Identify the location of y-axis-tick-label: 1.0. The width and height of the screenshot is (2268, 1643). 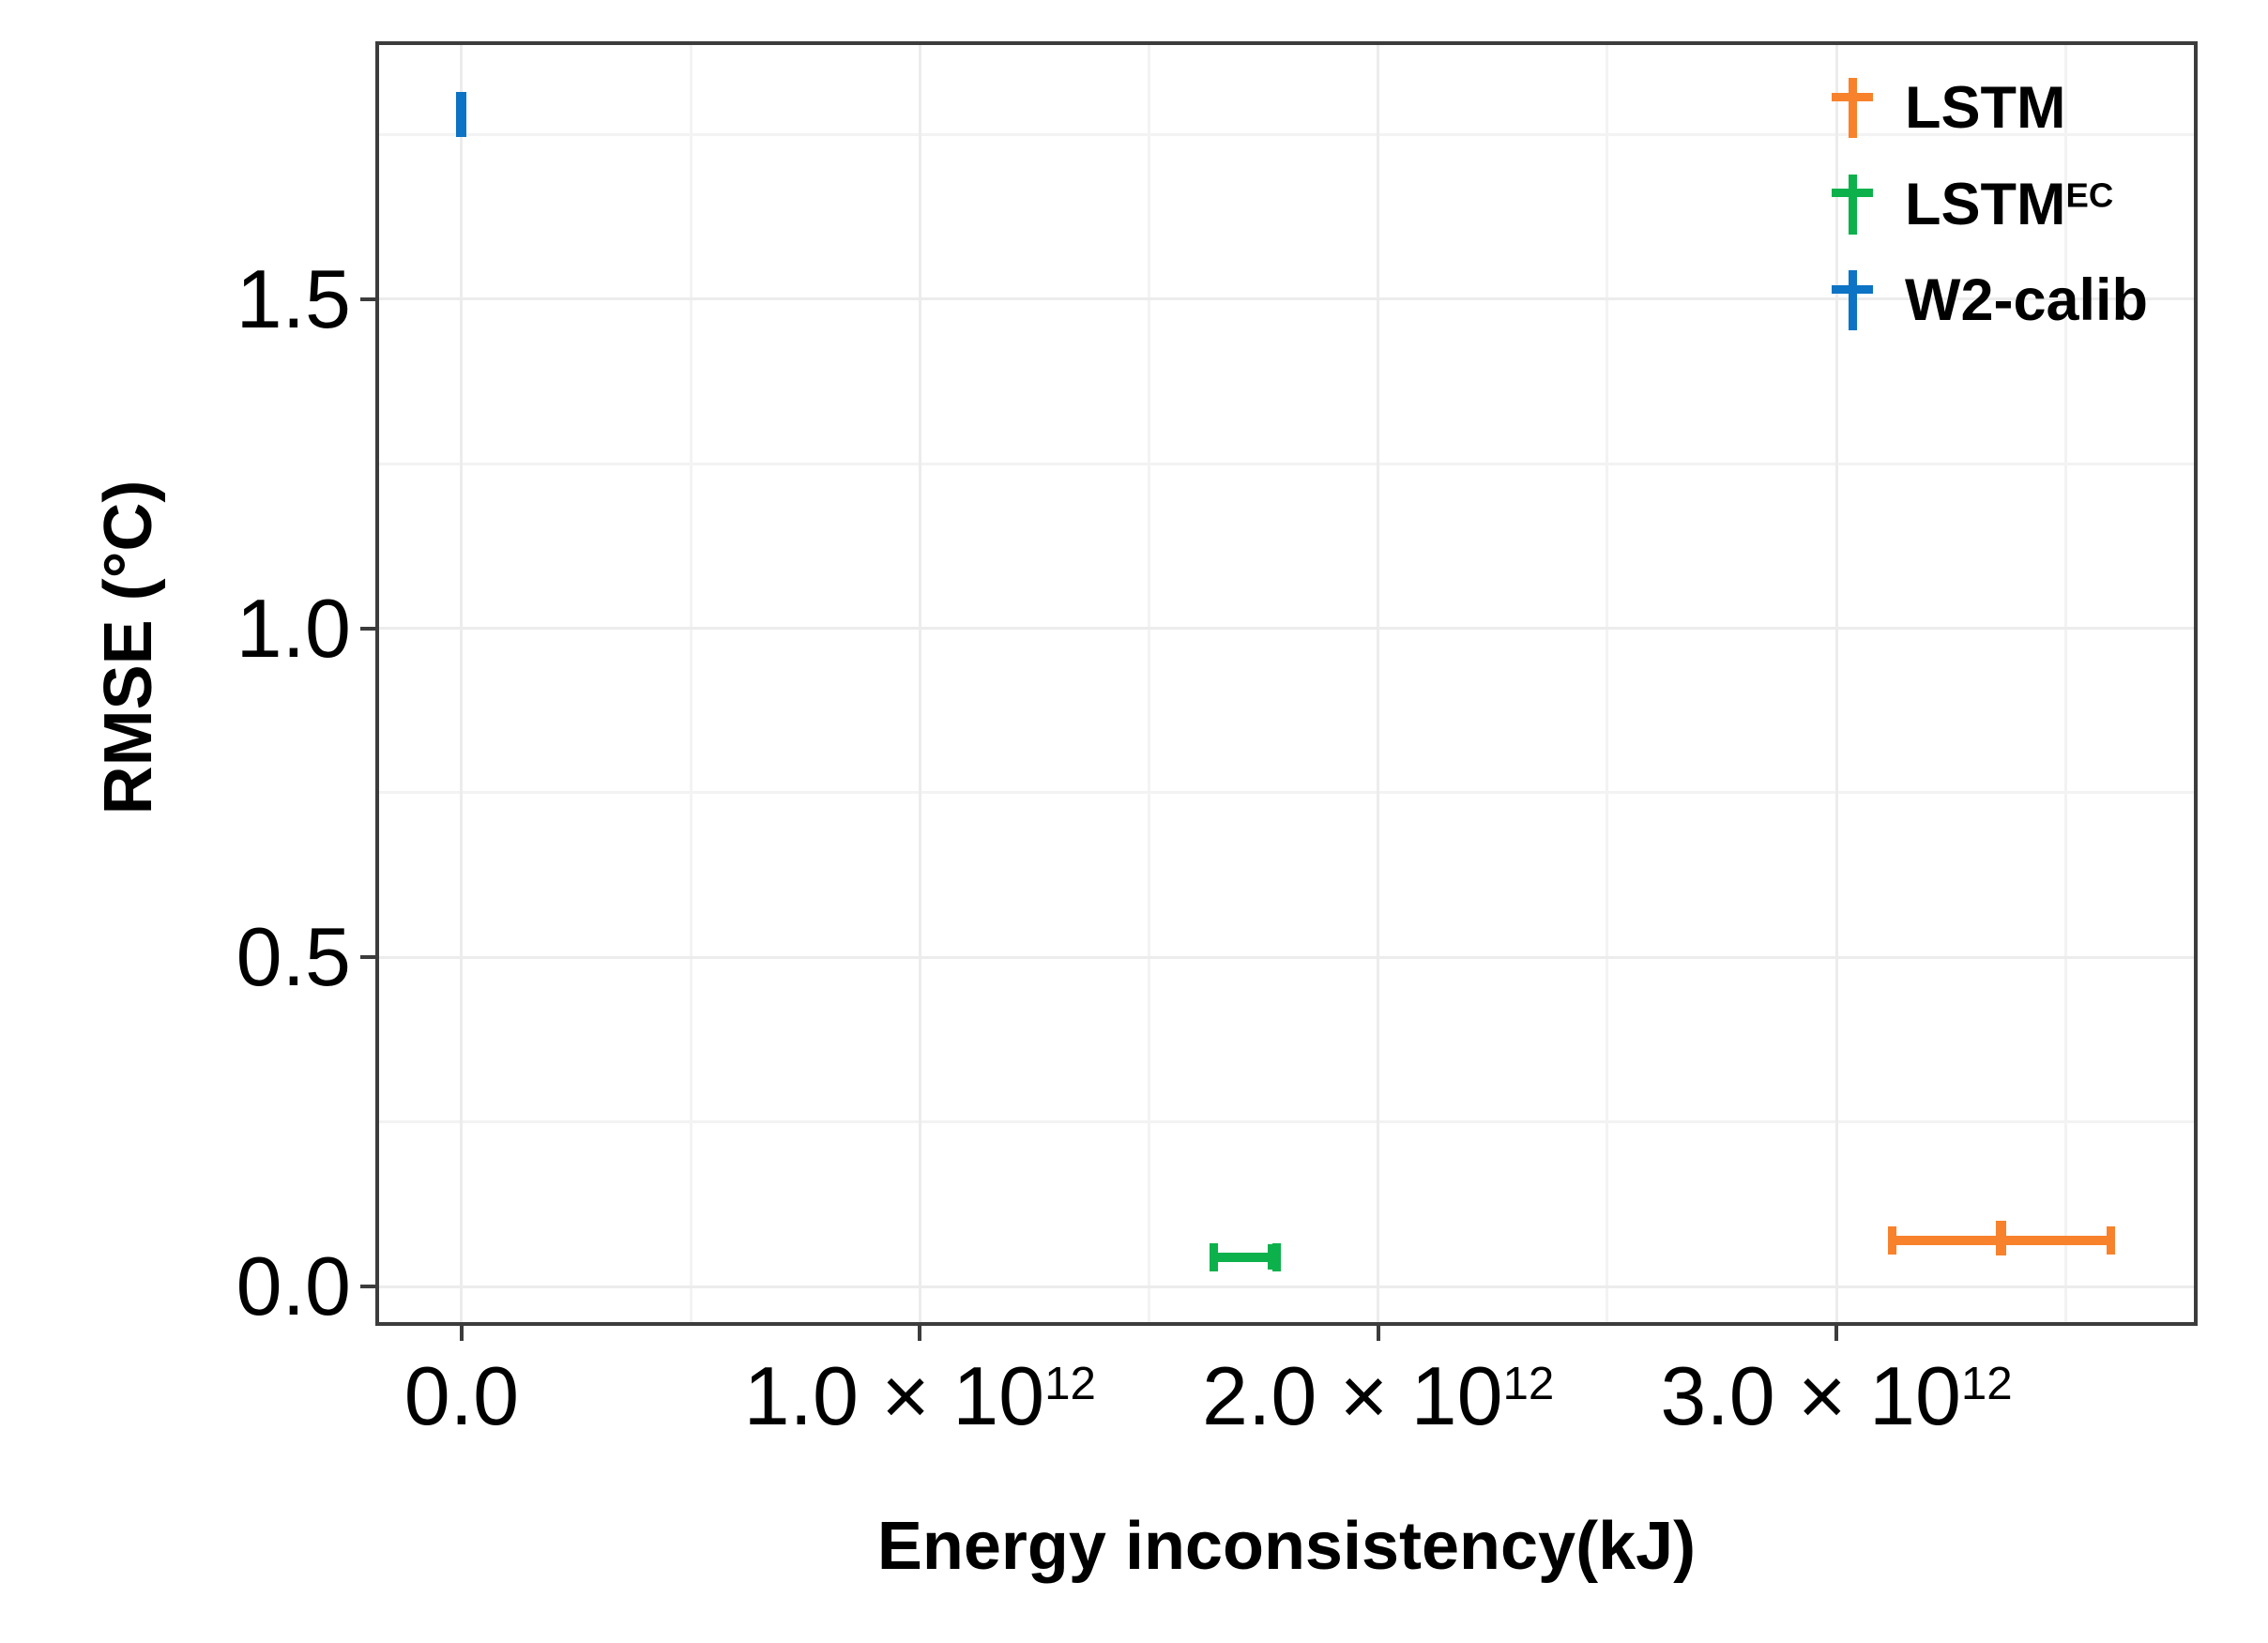
(293, 628).